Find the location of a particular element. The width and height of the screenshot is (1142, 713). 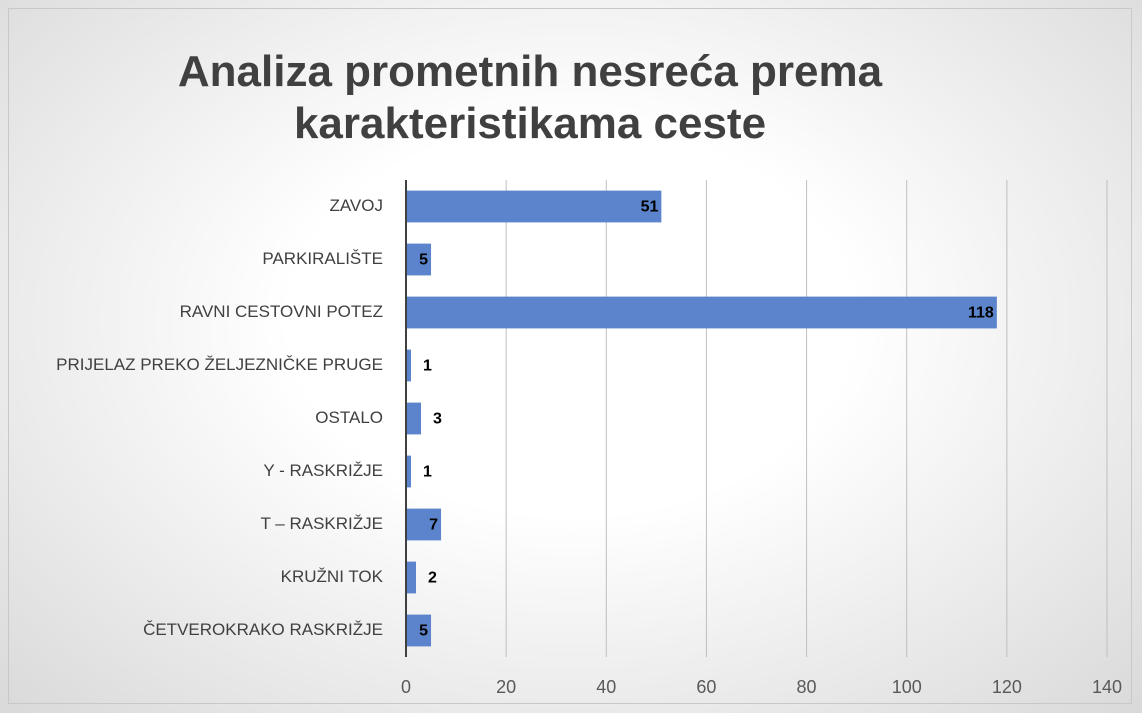

y-tick-label: ČETVEROKRAKO RASKRIŽJE is located at coordinates (263, 629).